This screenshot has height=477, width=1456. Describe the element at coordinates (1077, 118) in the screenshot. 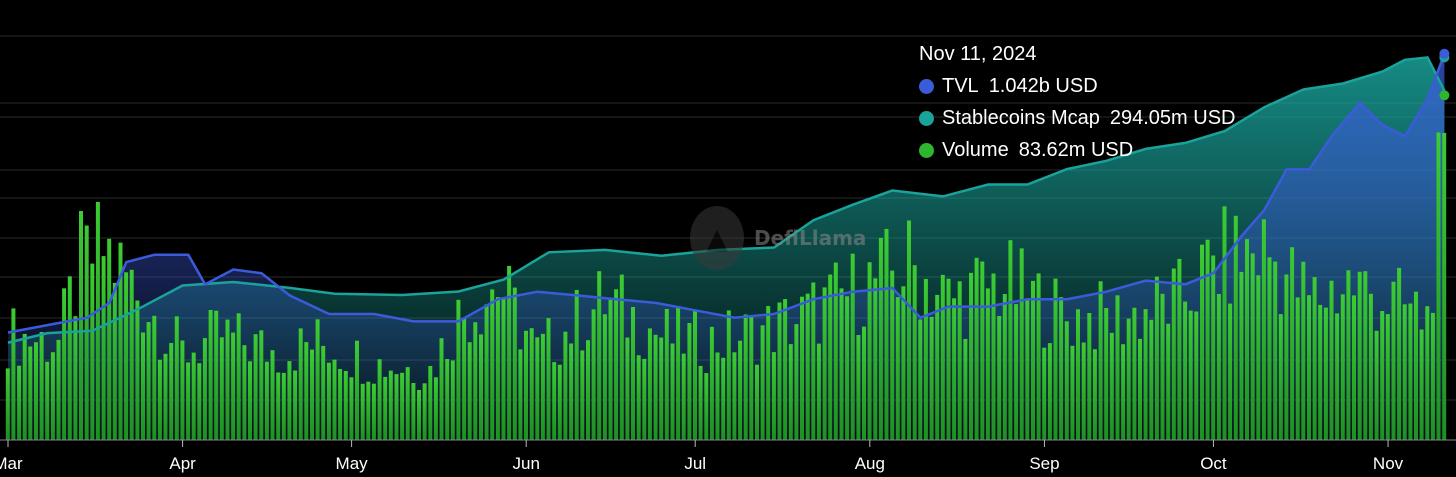

I see `tooltip-row-stablecoins: Stablecoins Mcap 294.05m USD` at that location.